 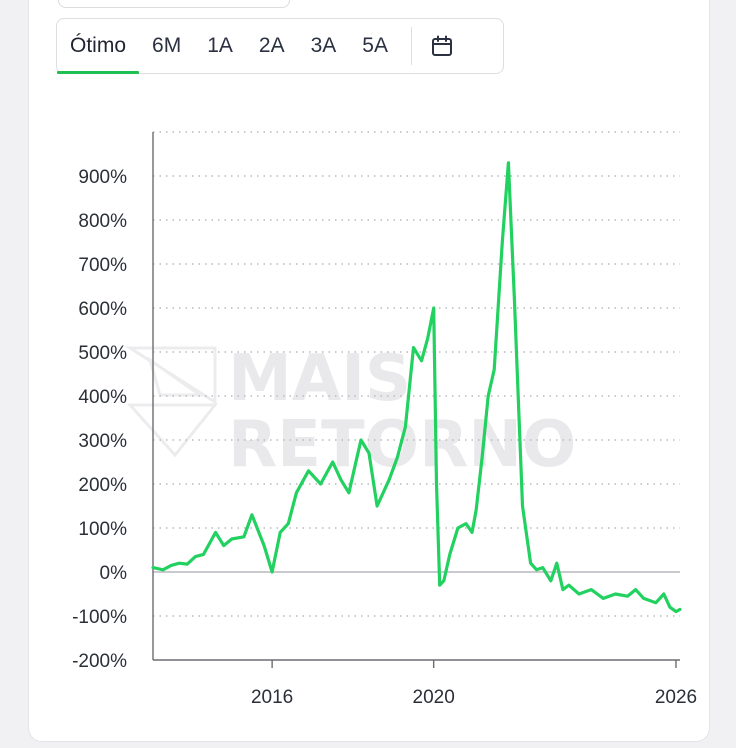 I want to click on y-tick-label: -200%, so click(x=99, y=661).